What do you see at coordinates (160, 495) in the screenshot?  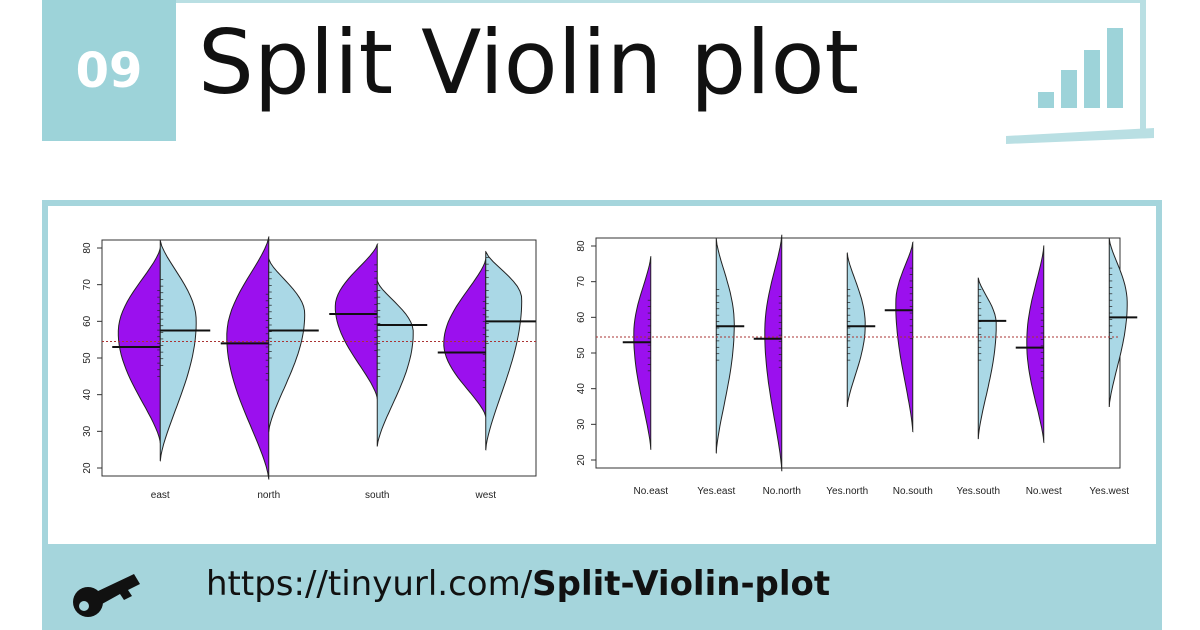 I see `x-tick-label: east` at bounding box center [160, 495].